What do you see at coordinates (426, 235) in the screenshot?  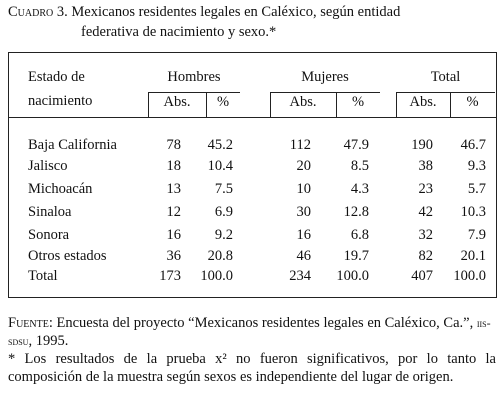 I see `cell: 32` at bounding box center [426, 235].